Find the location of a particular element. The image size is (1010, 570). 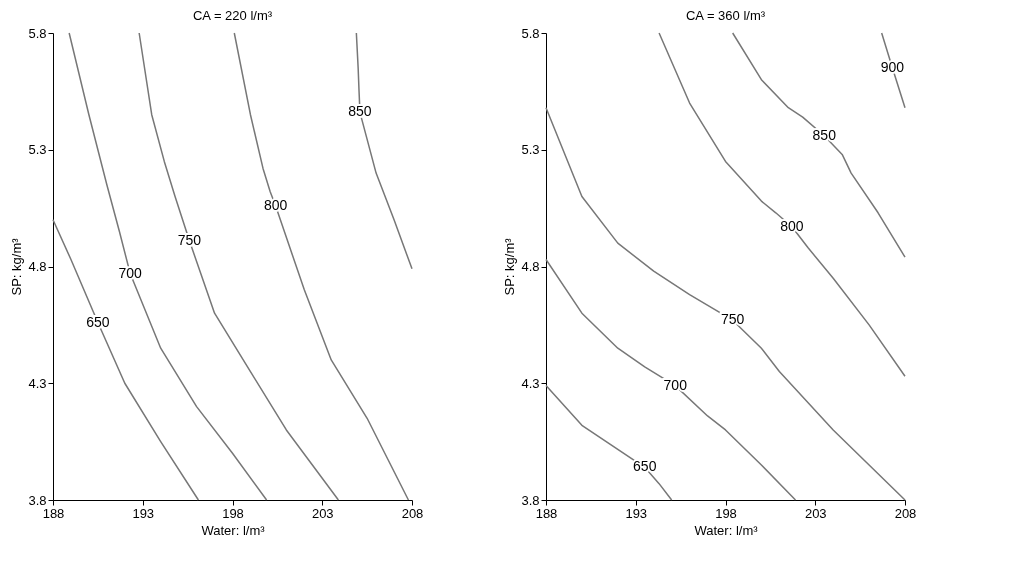

series-label: 900 is located at coordinates (892, 67).